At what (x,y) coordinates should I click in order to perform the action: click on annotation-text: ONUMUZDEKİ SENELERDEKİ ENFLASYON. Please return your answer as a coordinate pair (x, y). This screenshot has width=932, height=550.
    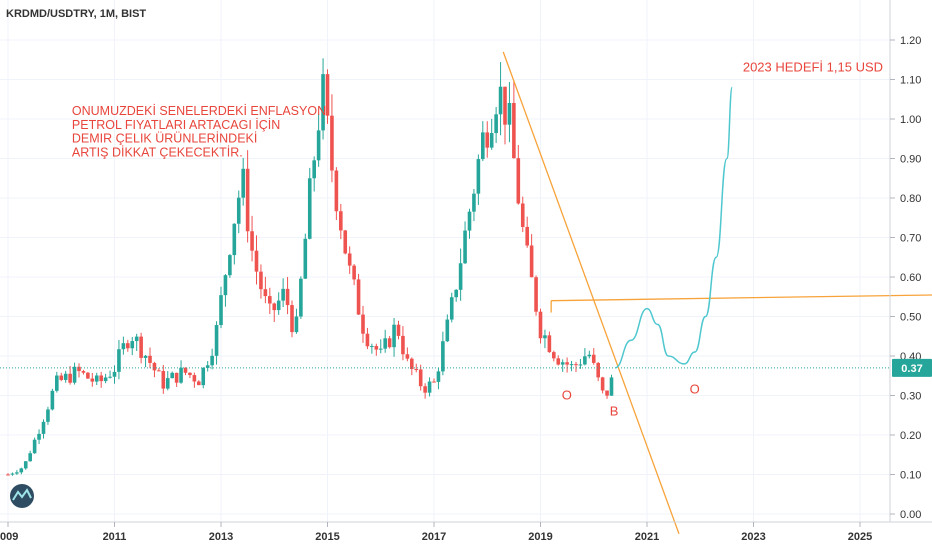
    Looking at the image, I should click on (199, 111).